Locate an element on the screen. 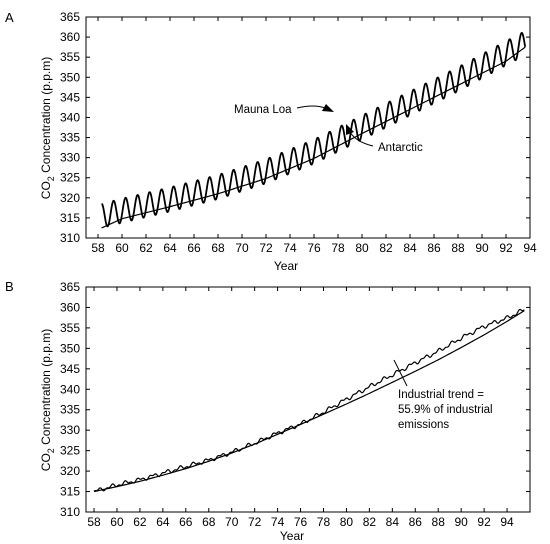 The height and width of the screenshot is (544, 550). annotation-industrial-trend-line-2: 55.9% of industrial is located at coordinates (445, 410).